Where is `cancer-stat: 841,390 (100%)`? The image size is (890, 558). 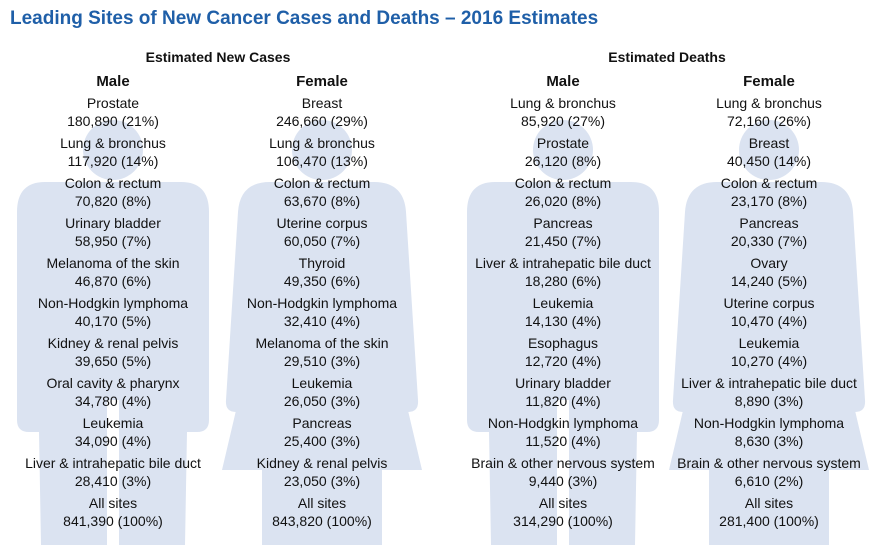
cancer-stat: 841,390 (100%) is located at coordinates (113, 521).